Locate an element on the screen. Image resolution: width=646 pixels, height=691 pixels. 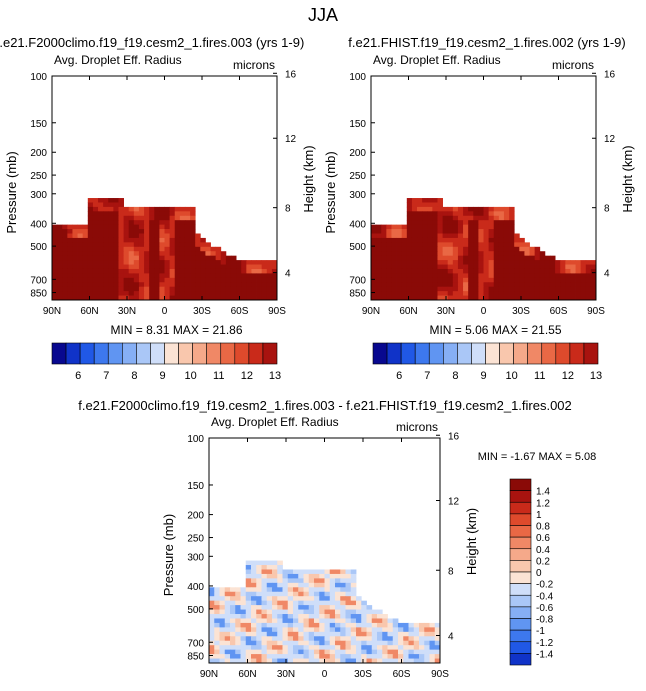
units-label: microns is located at coordinates (573, 65).